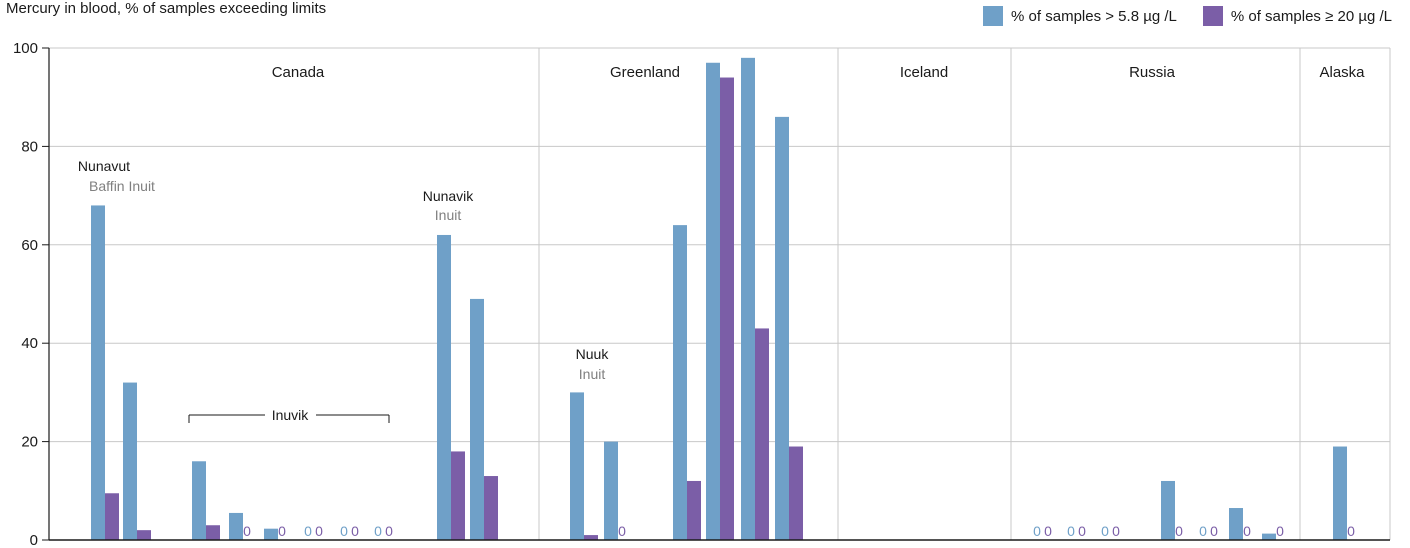 The width and height of the screenshot is (1410, 548). I want to click on legend-item-series-2: % of samples ≥ 20 µg /L, so click(1297, 16).